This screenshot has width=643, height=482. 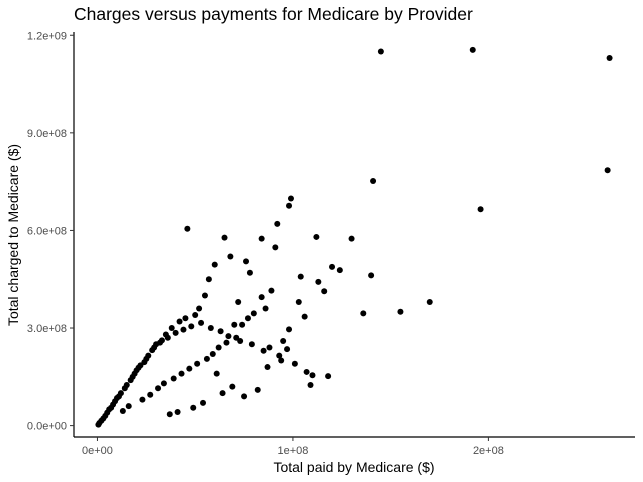 I want to click on y-tick-label: 6.0e+08, so click(x=47, y=231).